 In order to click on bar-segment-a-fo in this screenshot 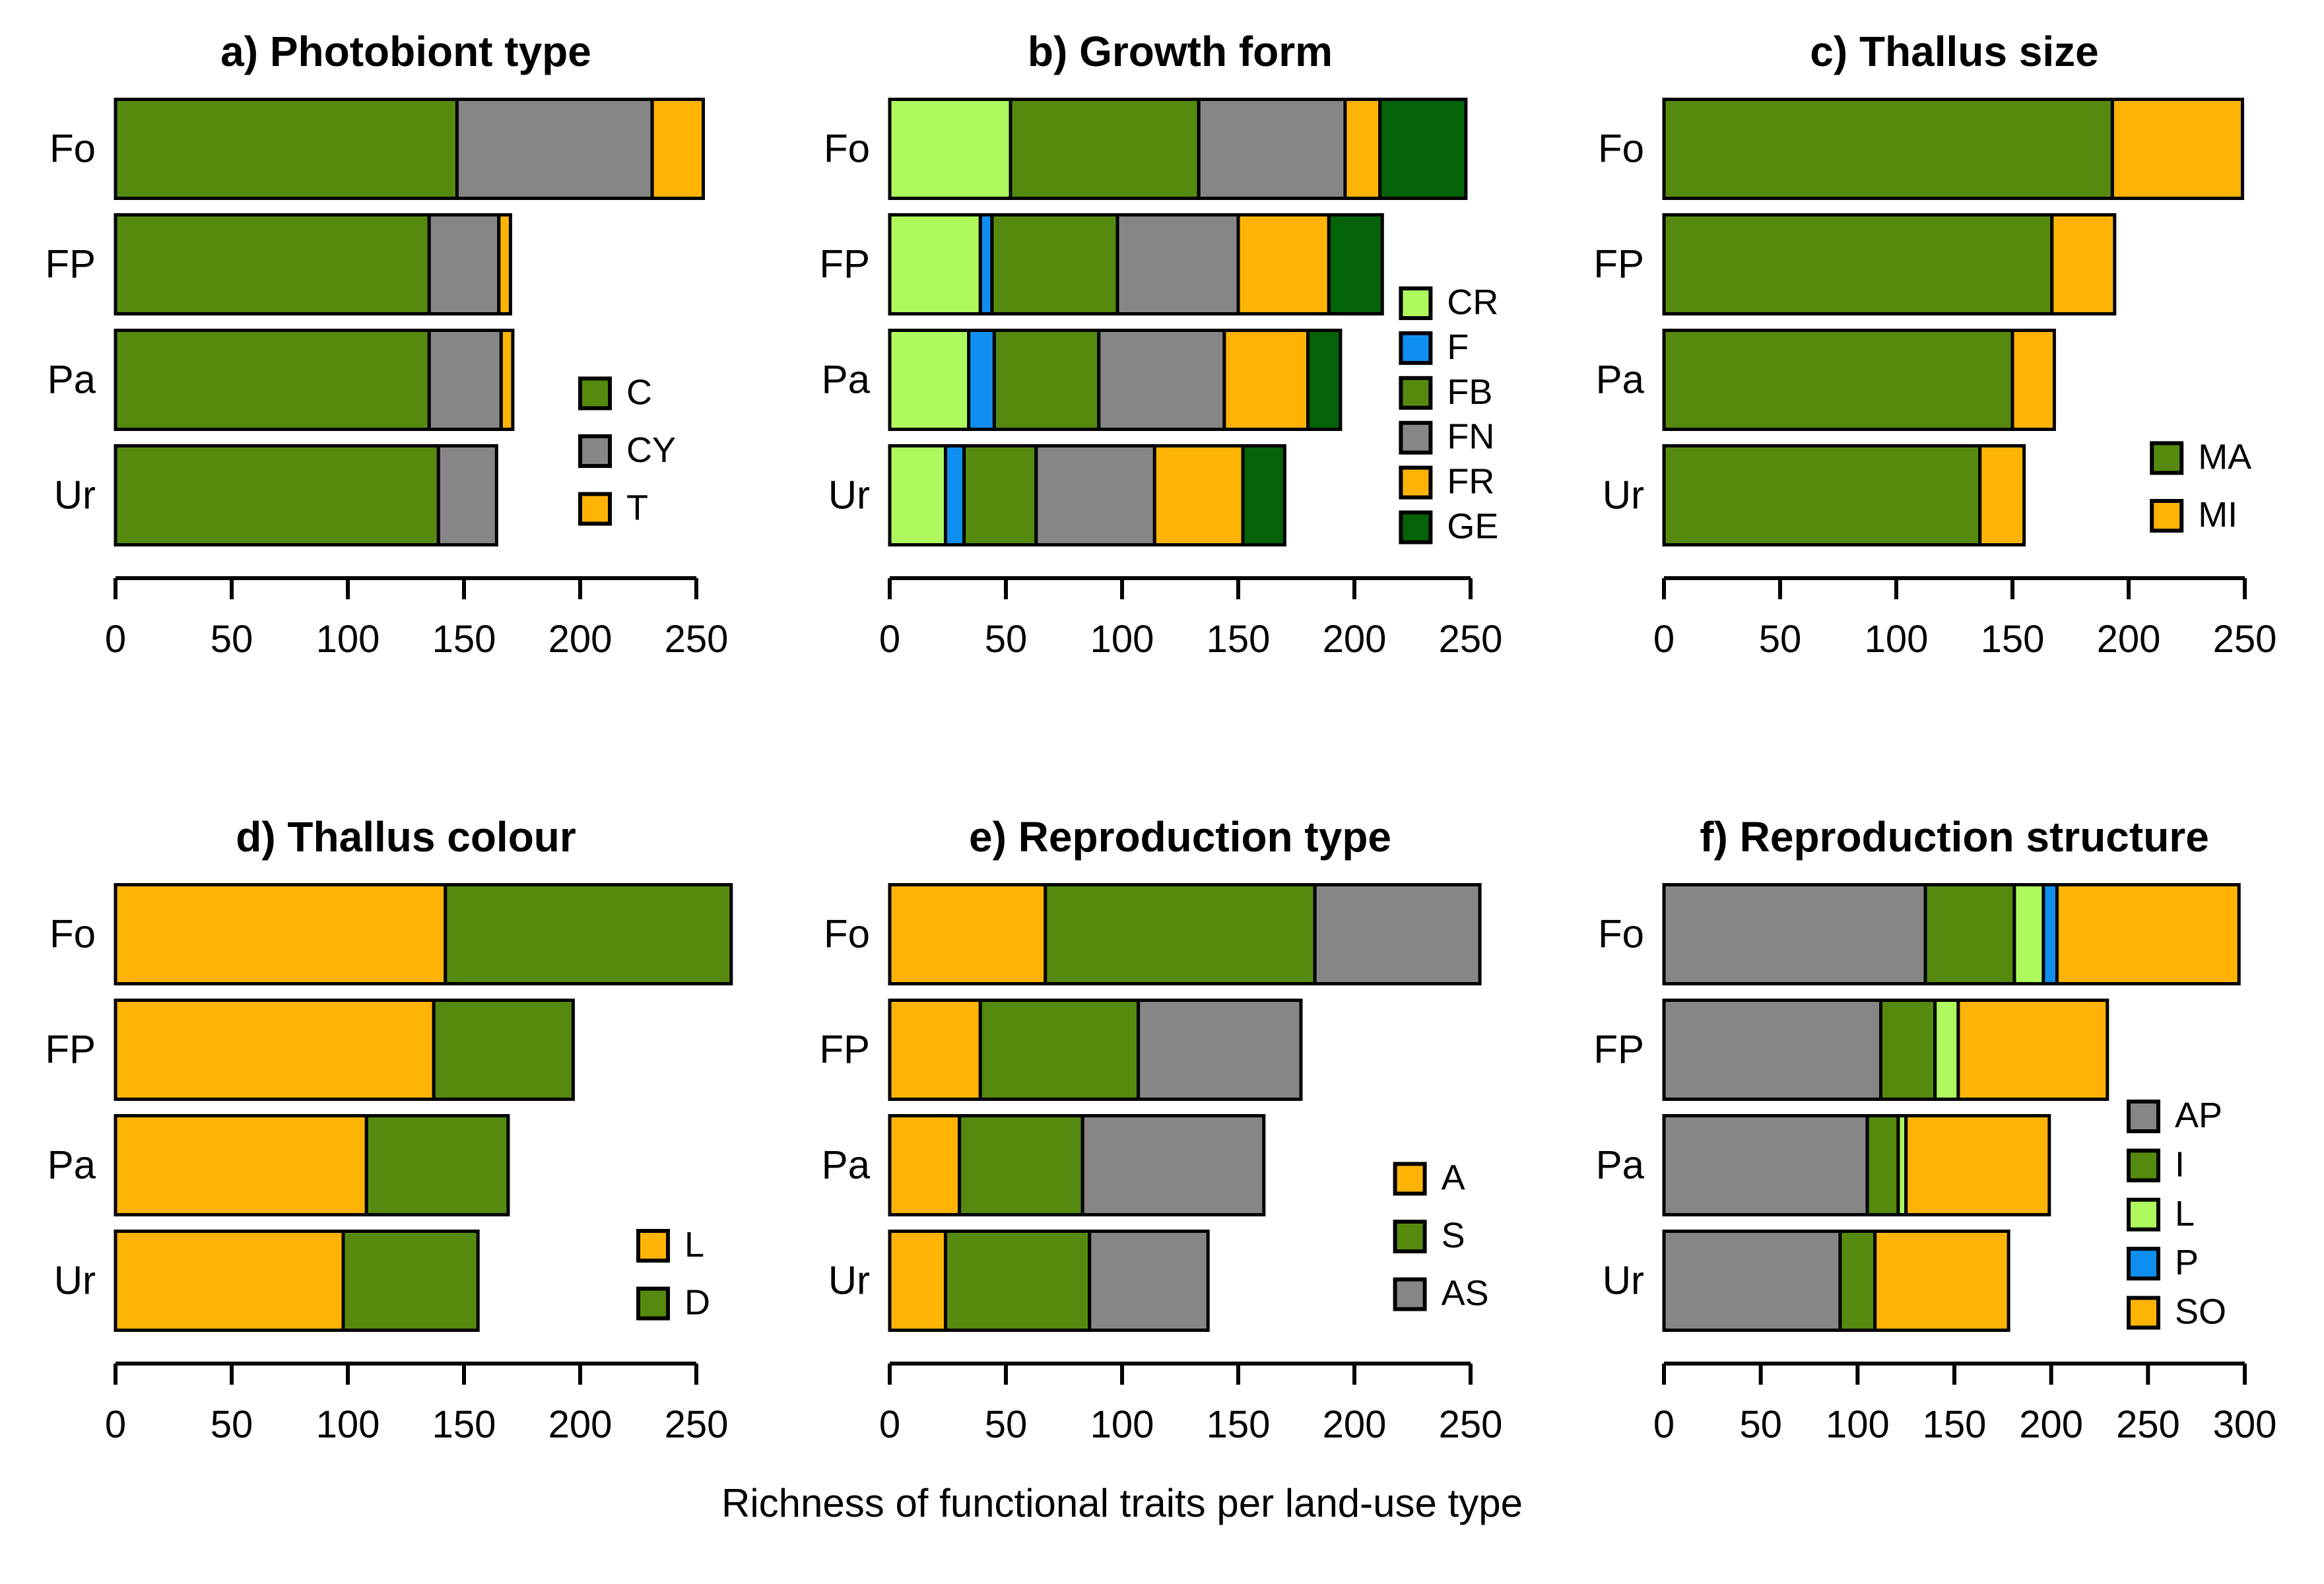, I will do `click(967, 934)`.